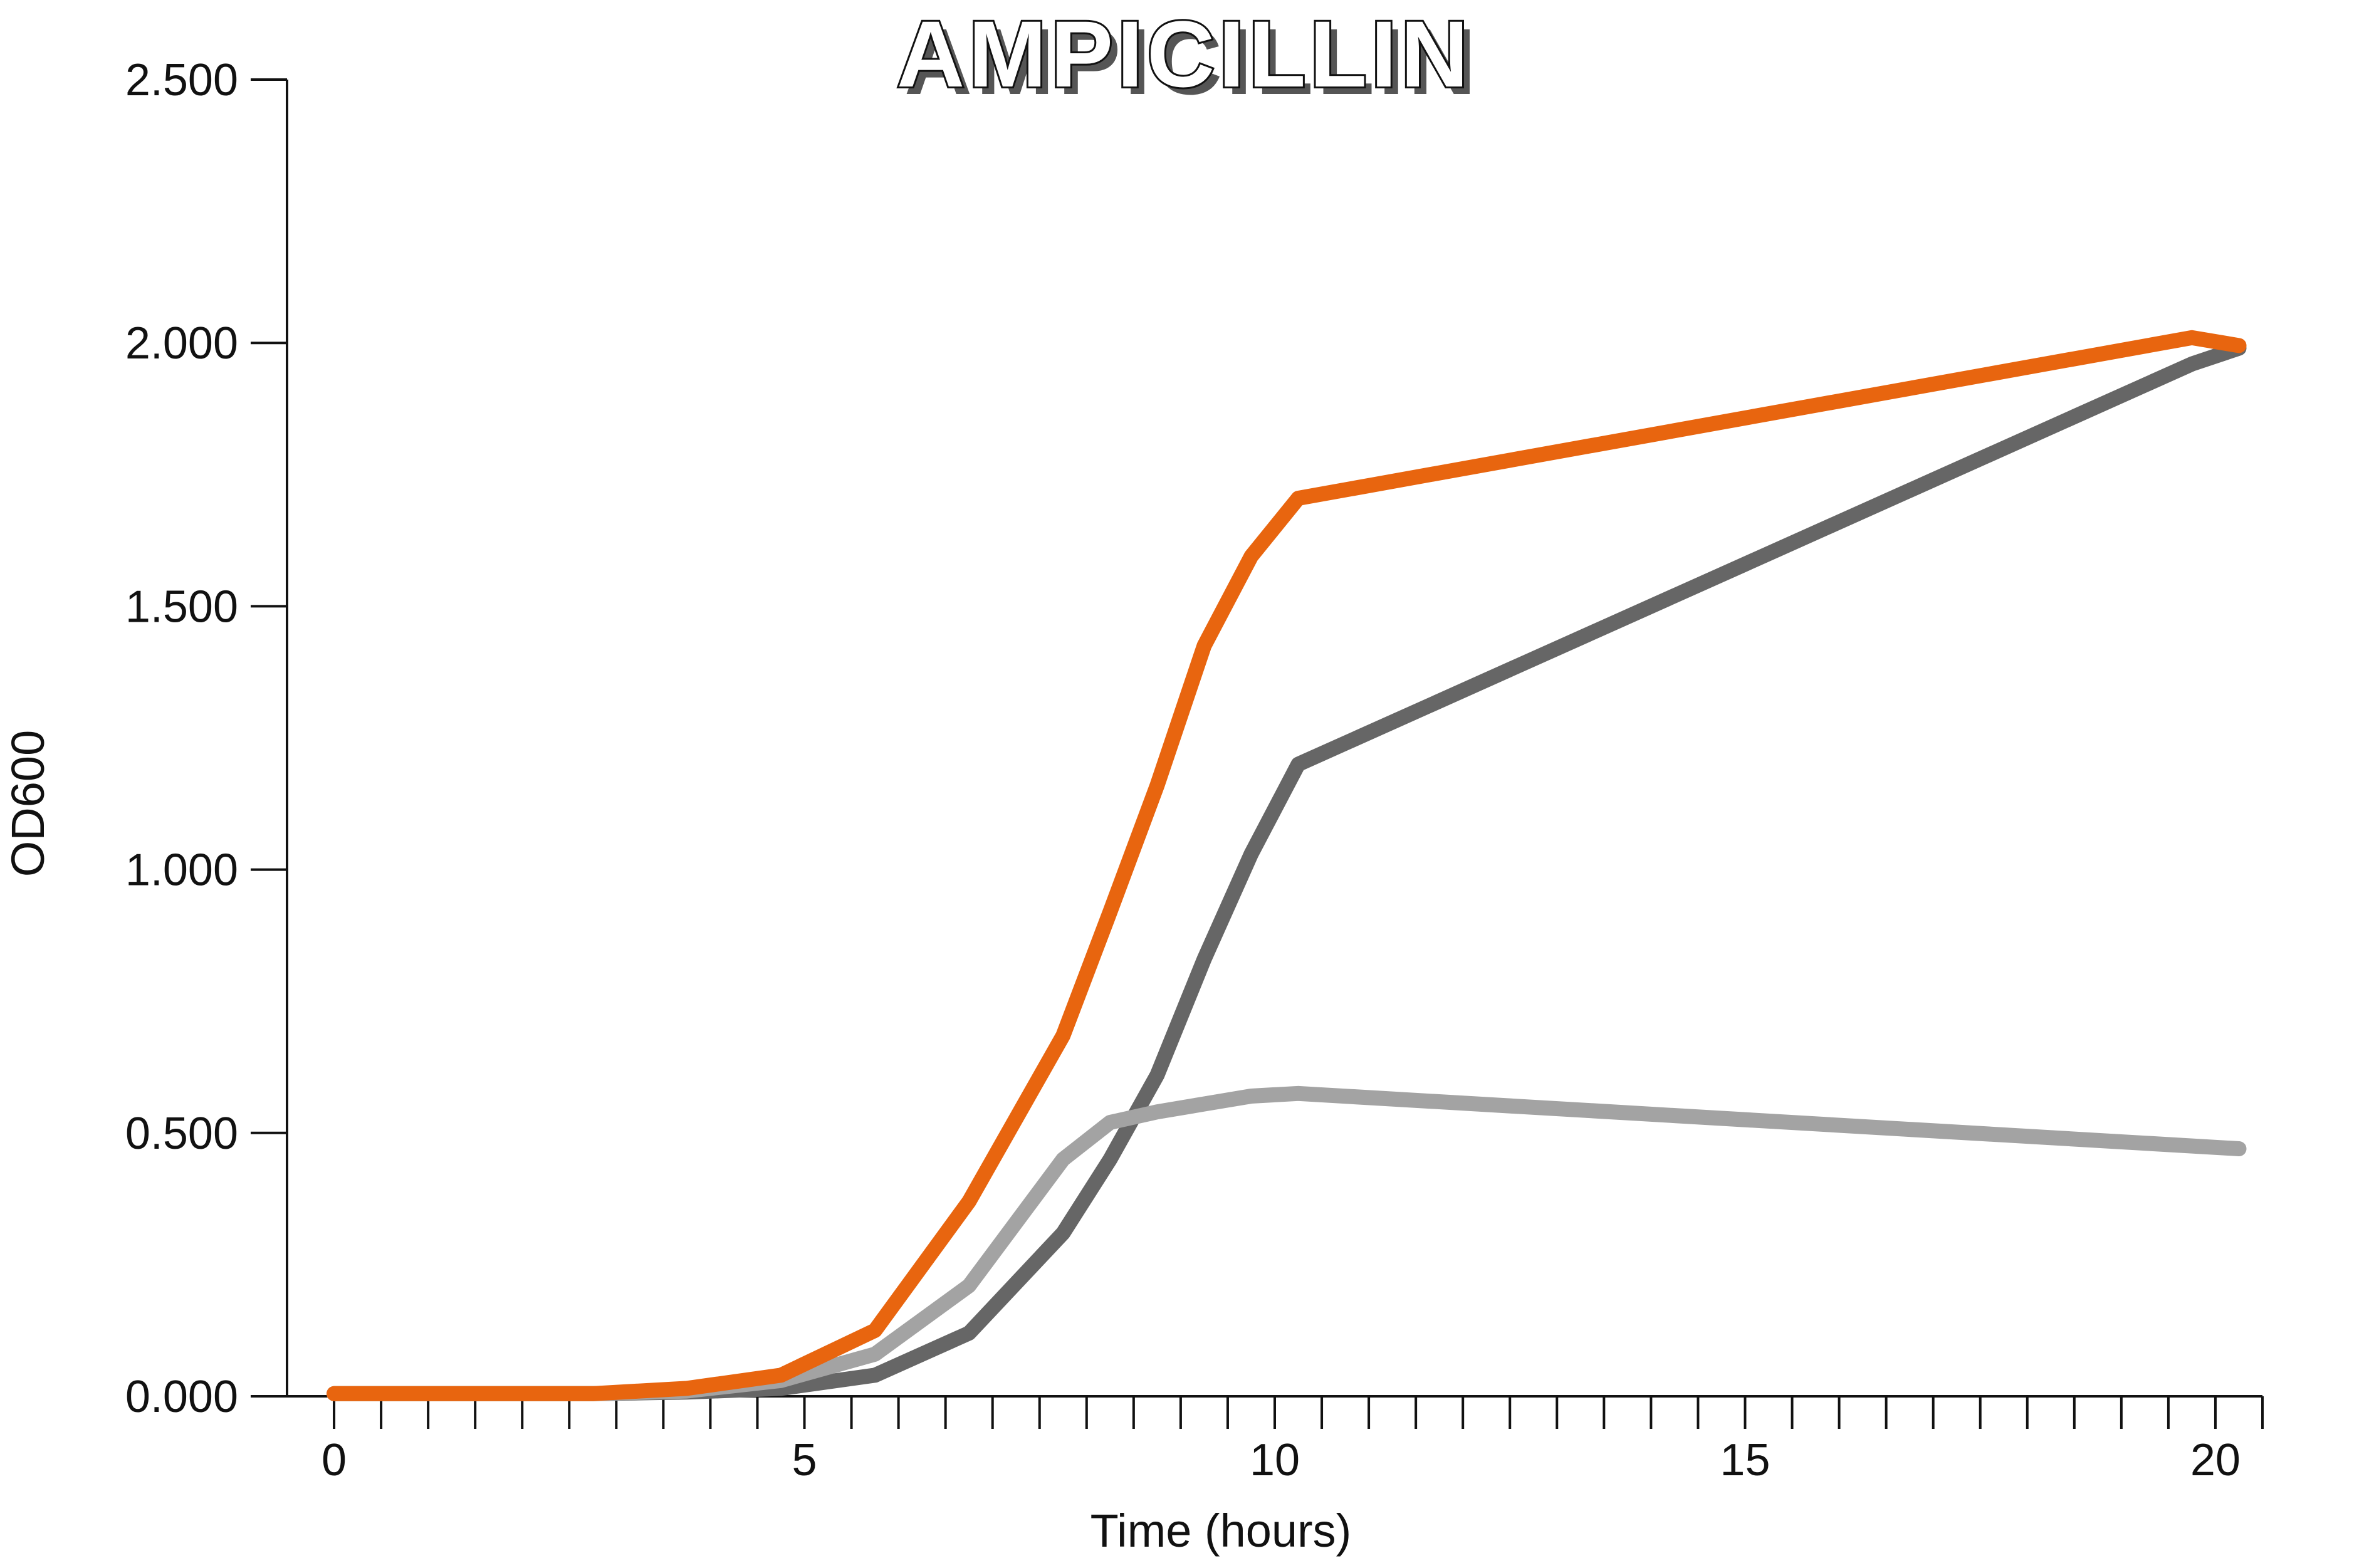 This screenshot has width=2369, height=1568. Describe the element at coordinates (206, 738) in the screenshot. I see `y-axis: 0.000 0.500 1.000 1.500 2.000 2.500` at that location.